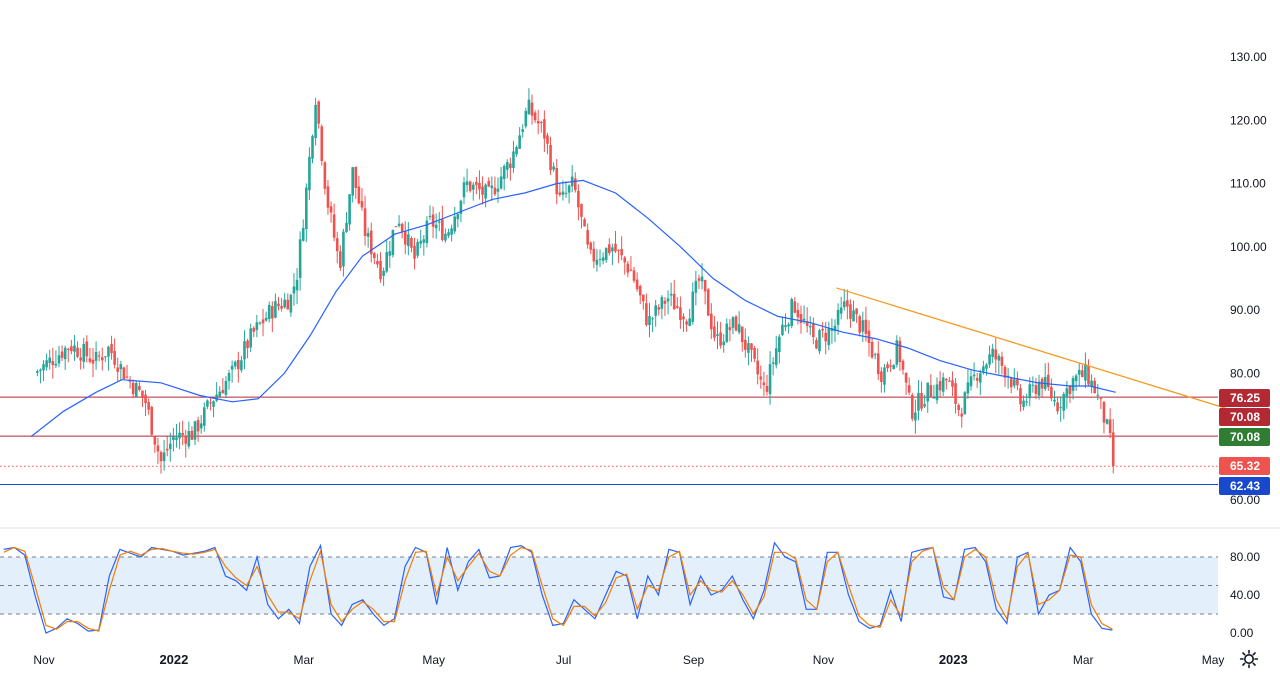  I want to click on stochastic-line, so click(558, 589).